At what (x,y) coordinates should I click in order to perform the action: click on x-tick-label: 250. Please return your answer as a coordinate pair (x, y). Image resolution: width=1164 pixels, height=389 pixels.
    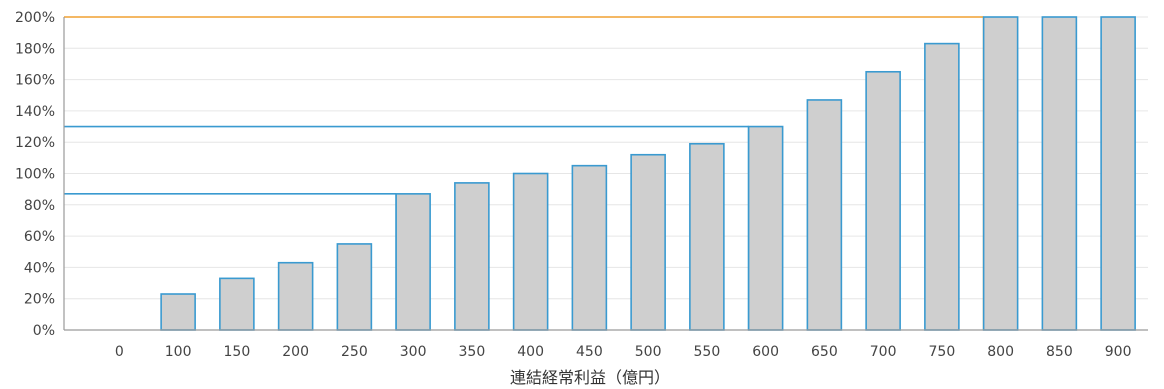
    Looking at the image, I should click on (354, 352).